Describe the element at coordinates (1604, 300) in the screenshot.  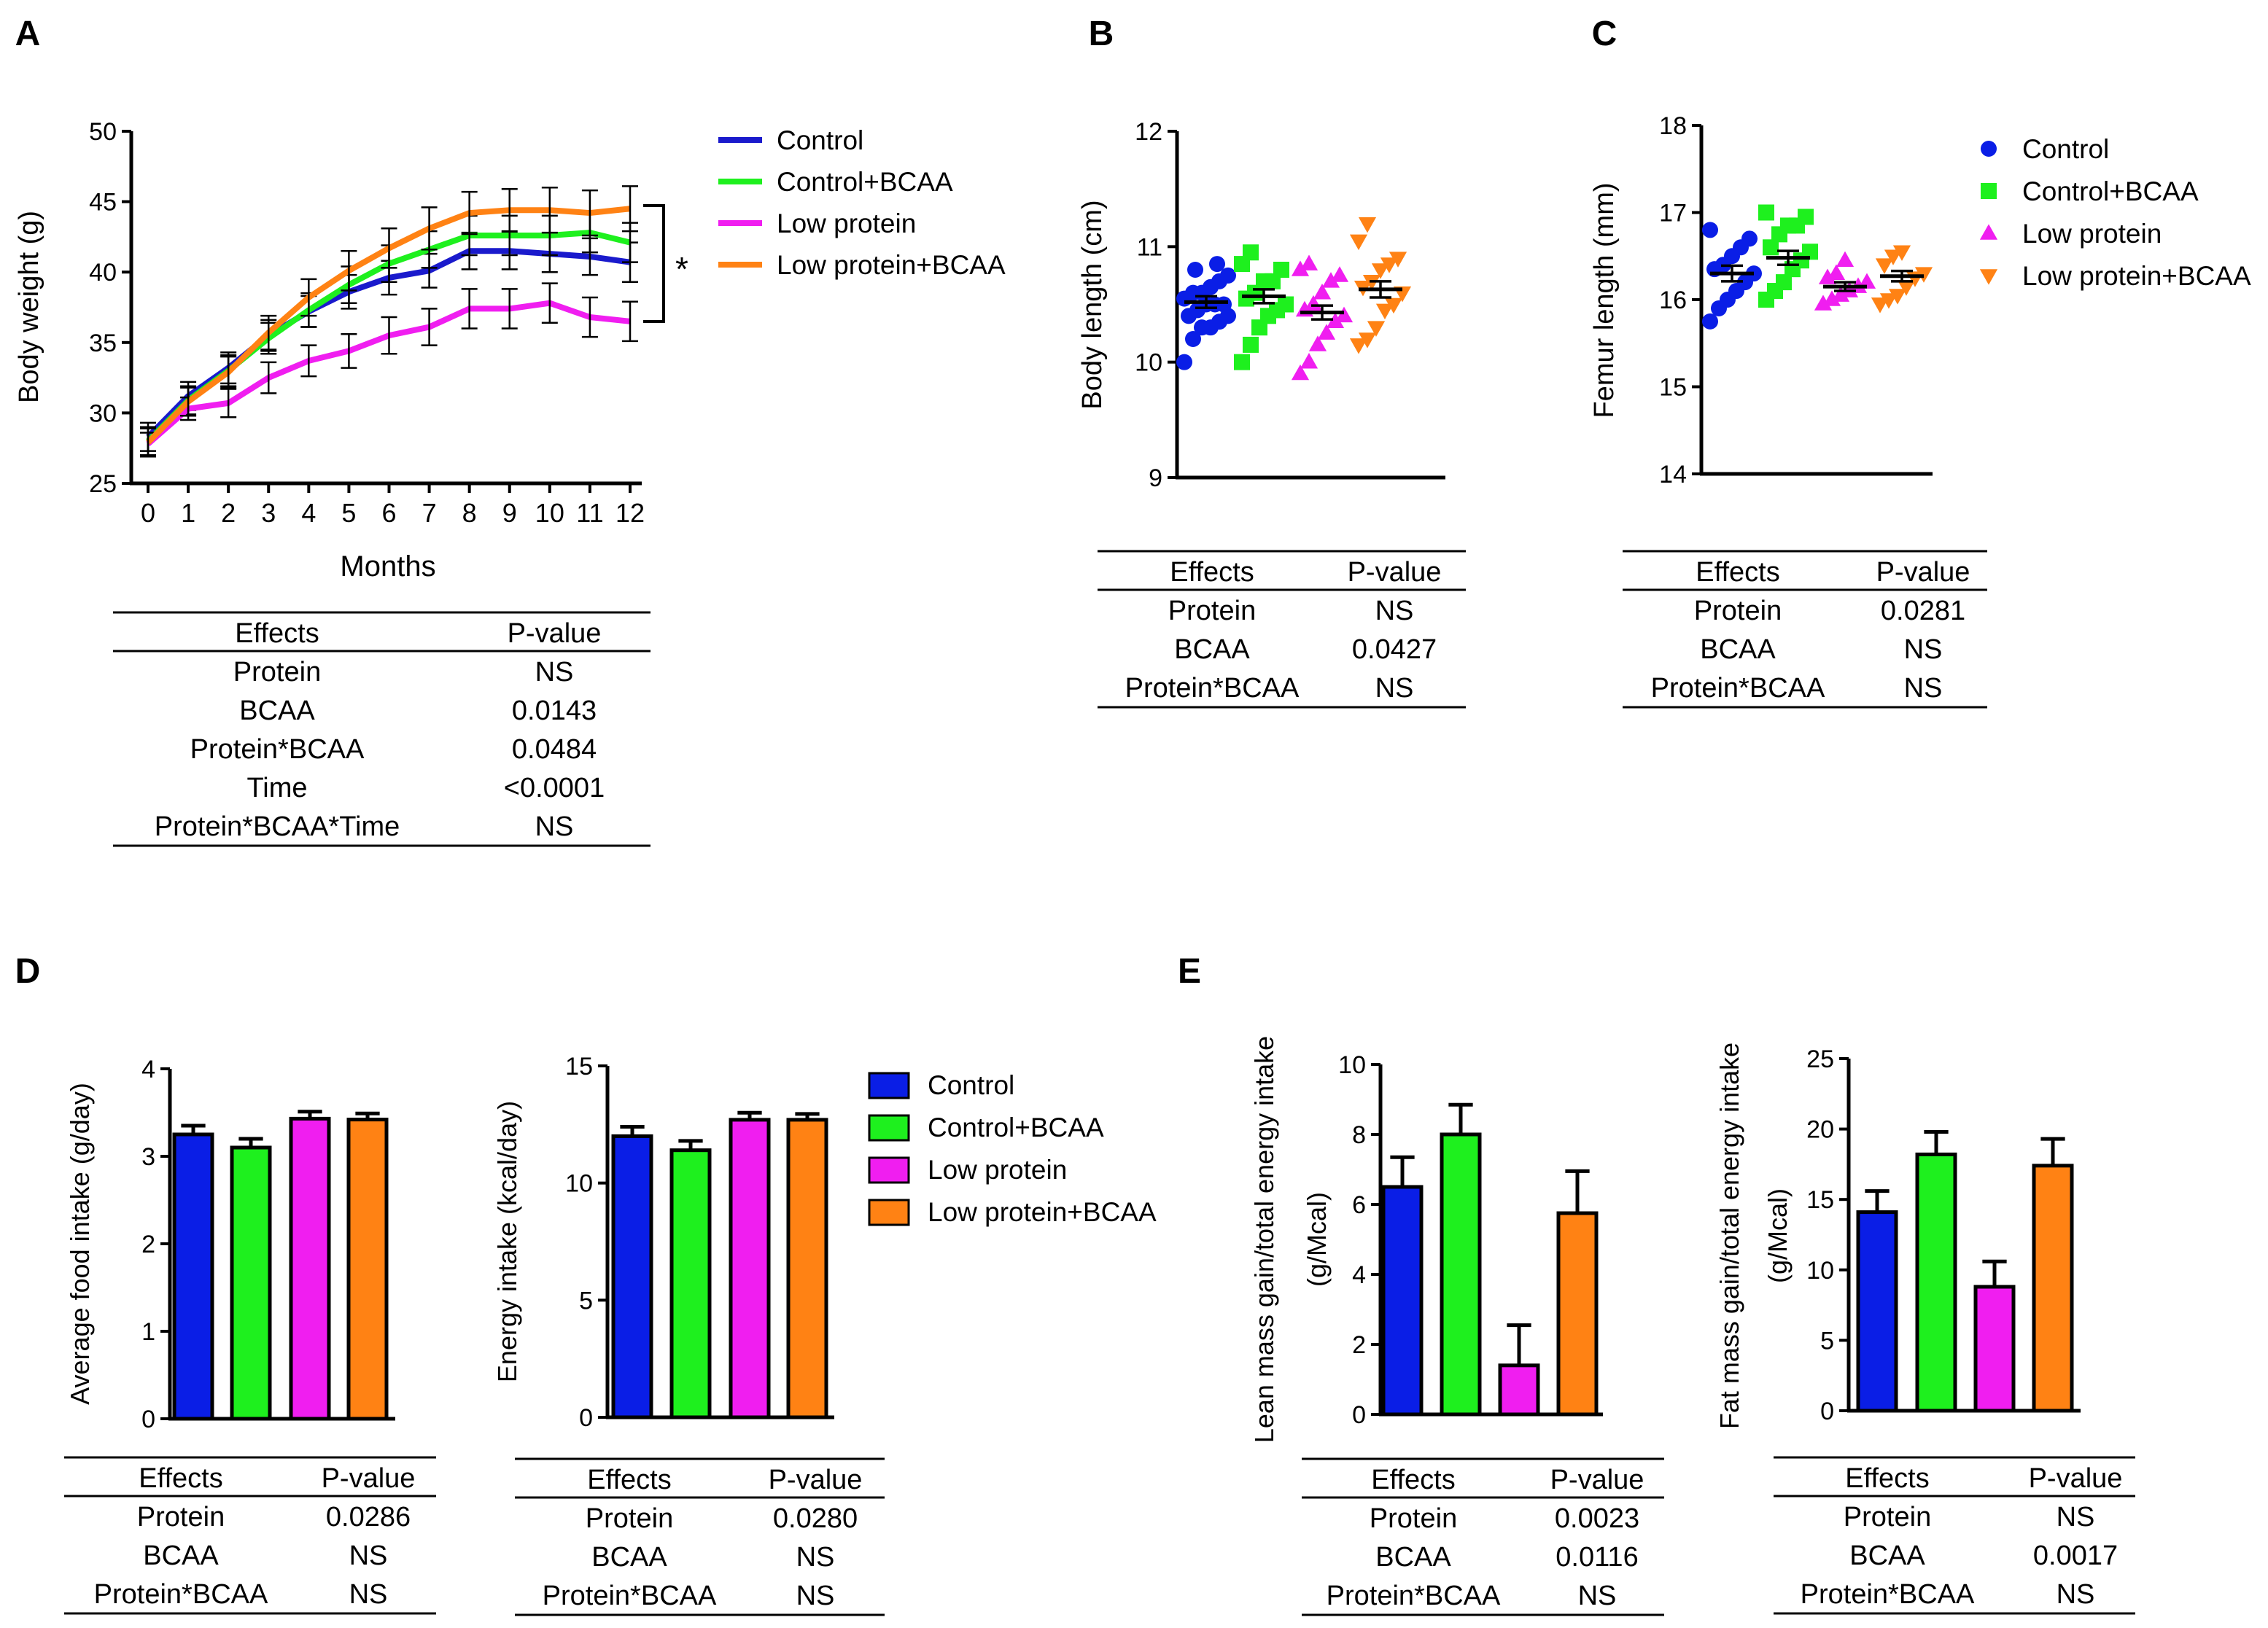
I see `y-axis-title: Femur length (mm)` at that location.